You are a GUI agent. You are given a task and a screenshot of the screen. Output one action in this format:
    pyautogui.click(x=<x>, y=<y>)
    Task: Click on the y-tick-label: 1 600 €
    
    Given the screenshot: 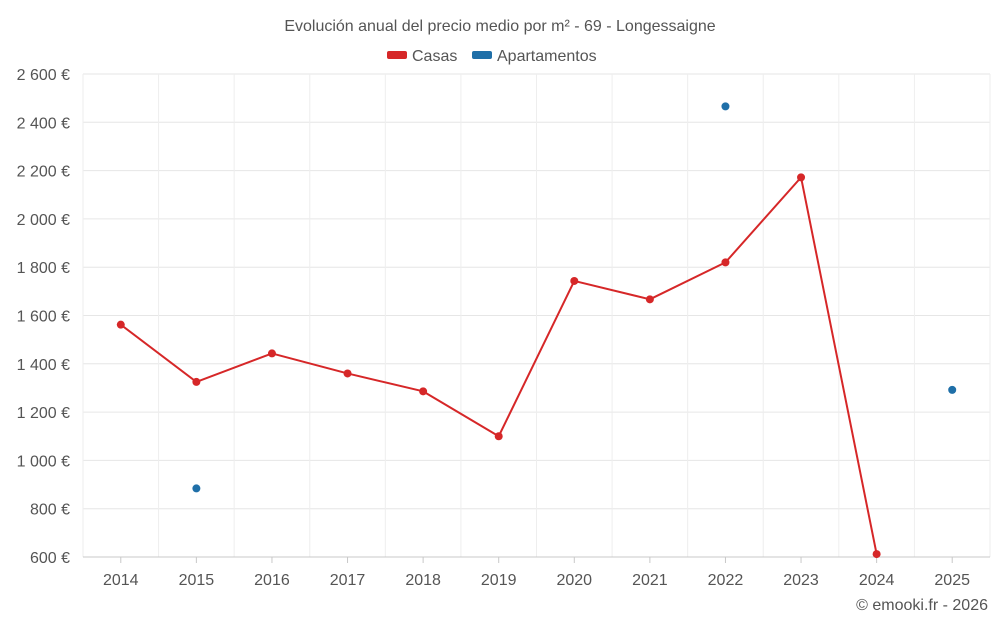 What is the action you would take?
    pyautogui.click(x=43, y=317)
    